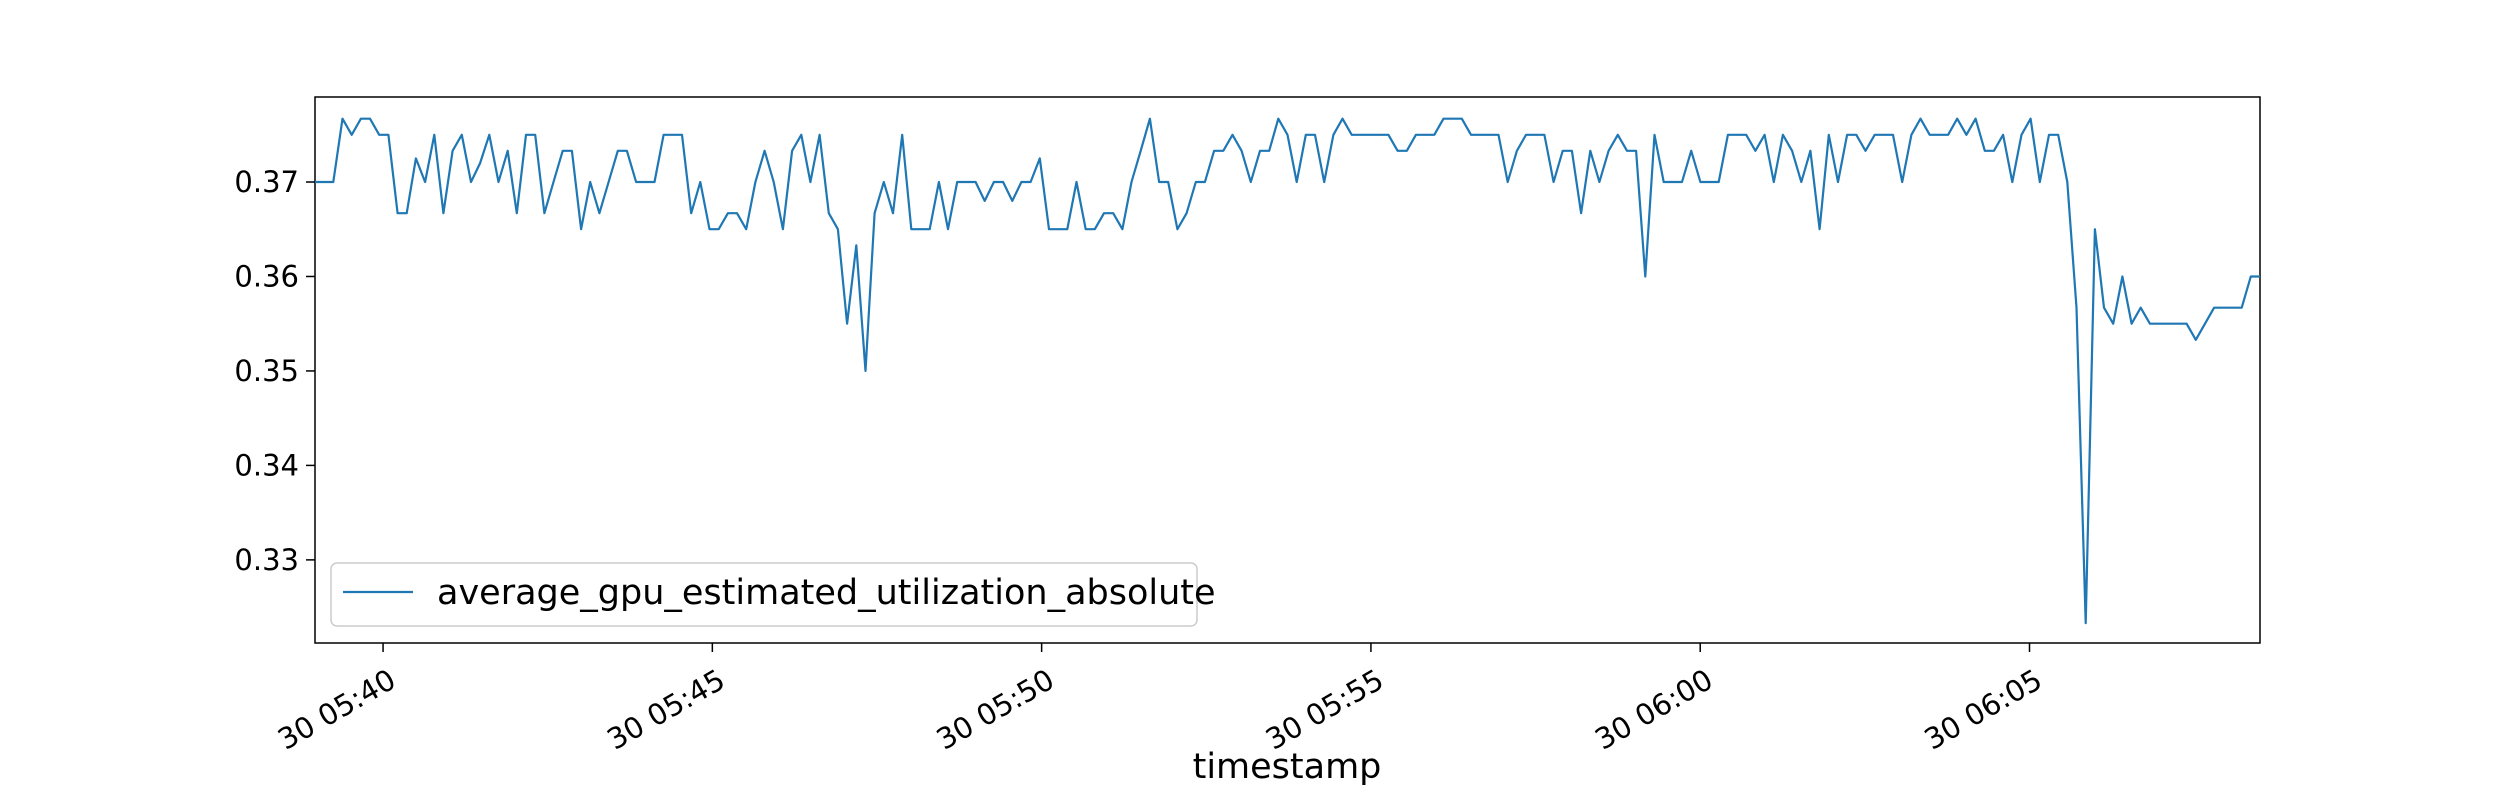  What do you see at coordinates (1653, 709) in the screenshot?
I see `x-tick-label: 30 06:00` at bounding box center [1653, 709].